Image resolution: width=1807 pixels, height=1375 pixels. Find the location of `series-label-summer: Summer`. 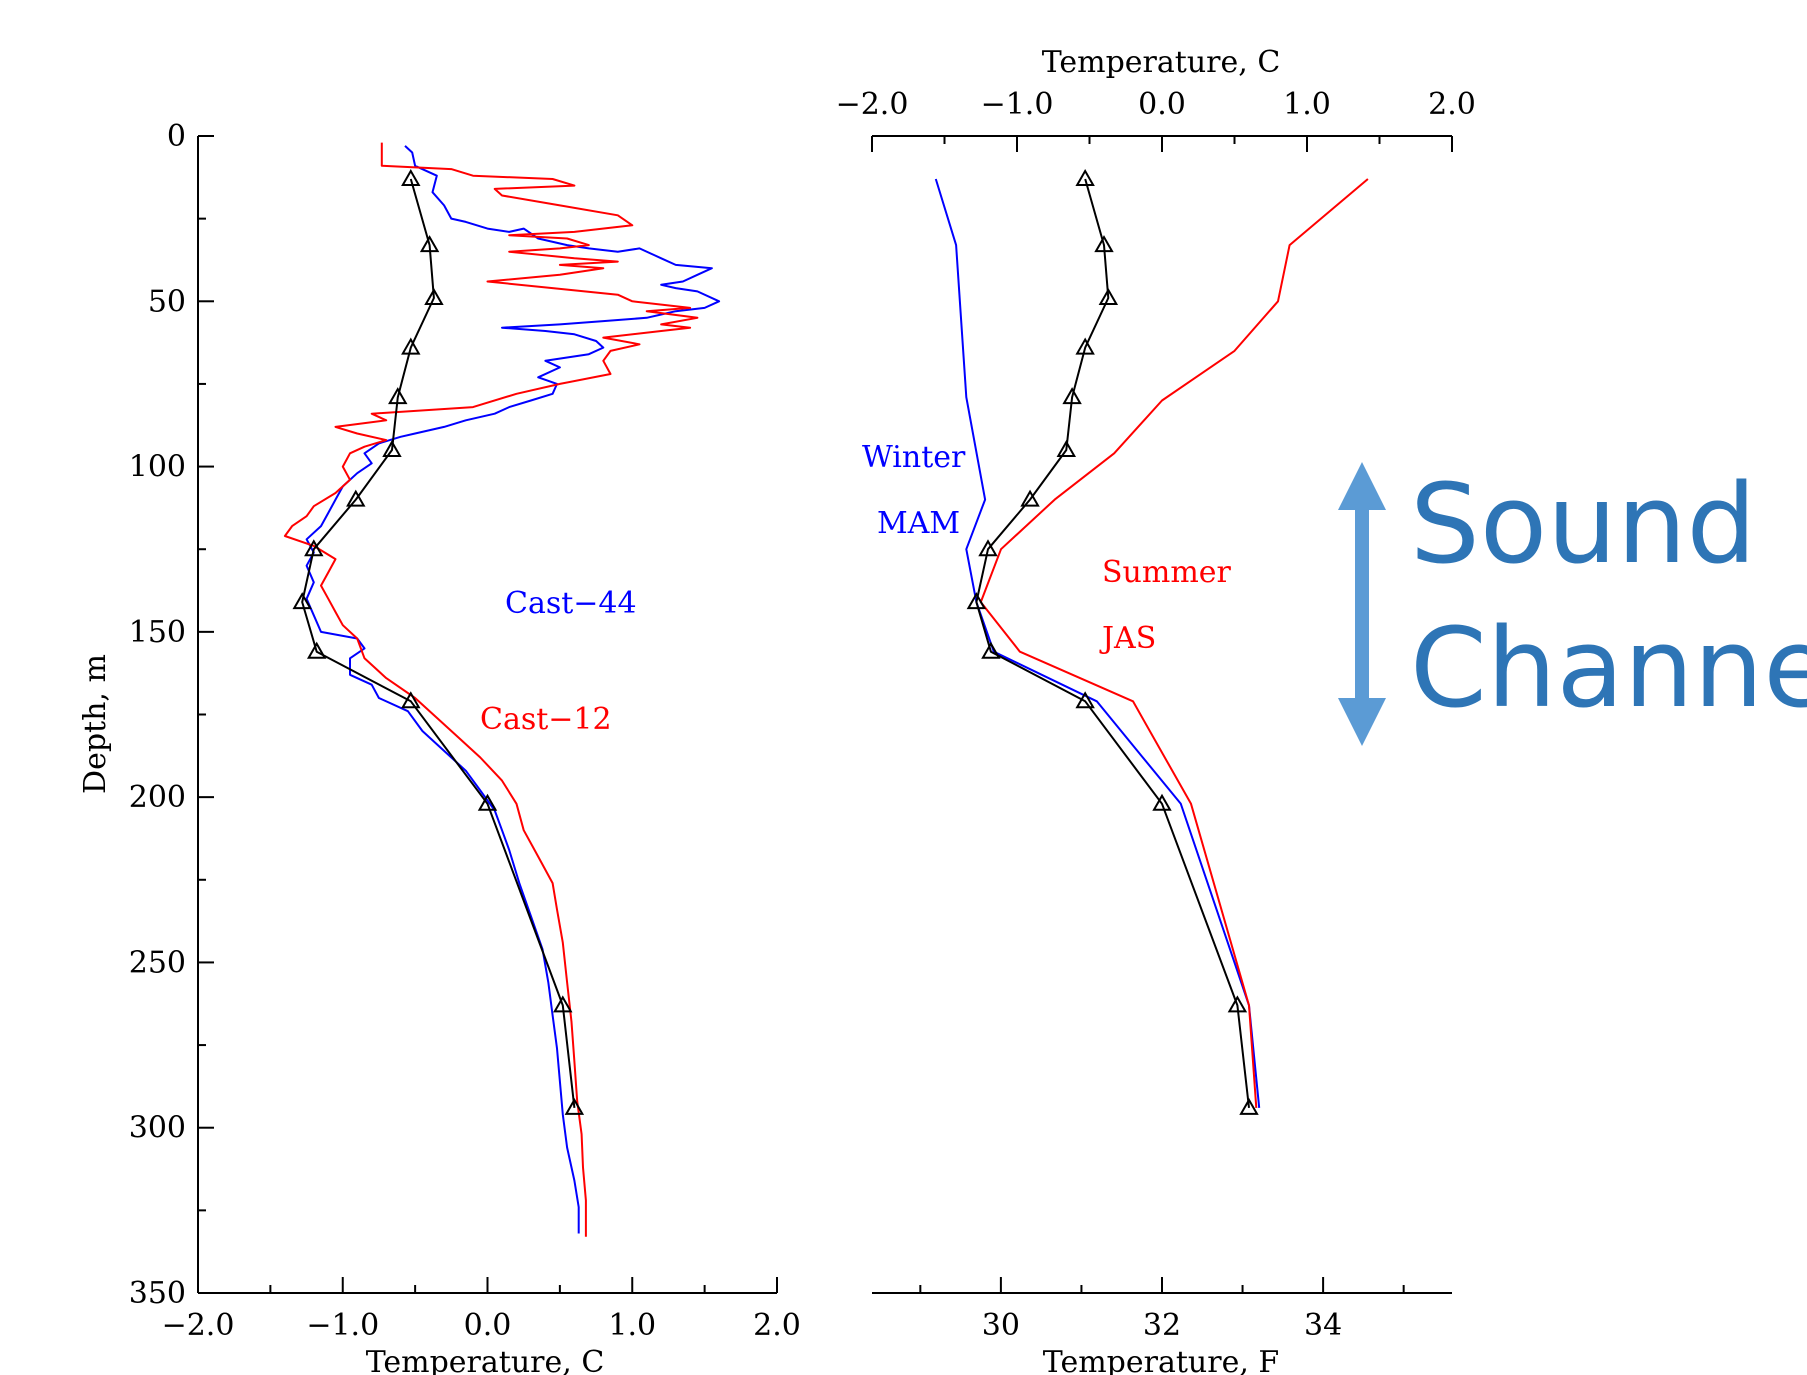

series-label-summer: Summer is located at coordinates (1167, 572).